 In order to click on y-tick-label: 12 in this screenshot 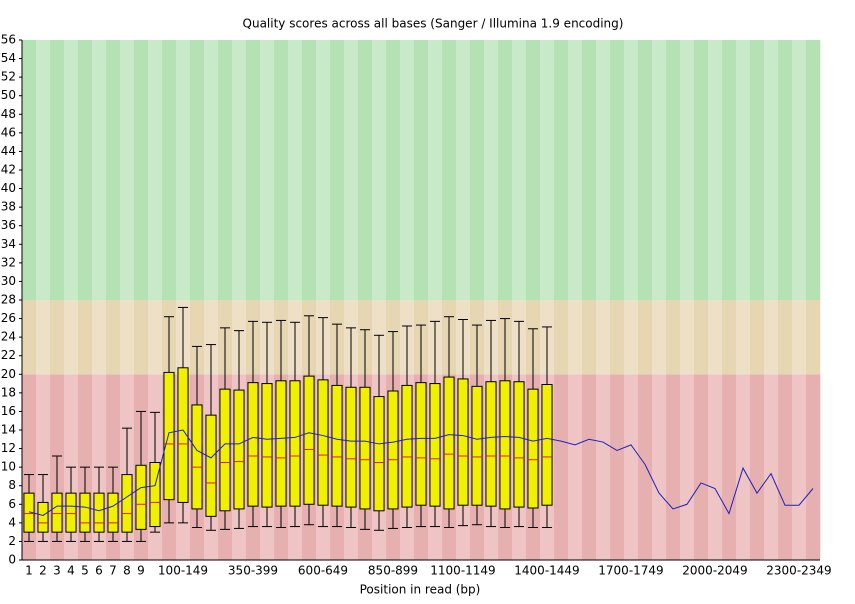, I will do `click(8, 448)`.